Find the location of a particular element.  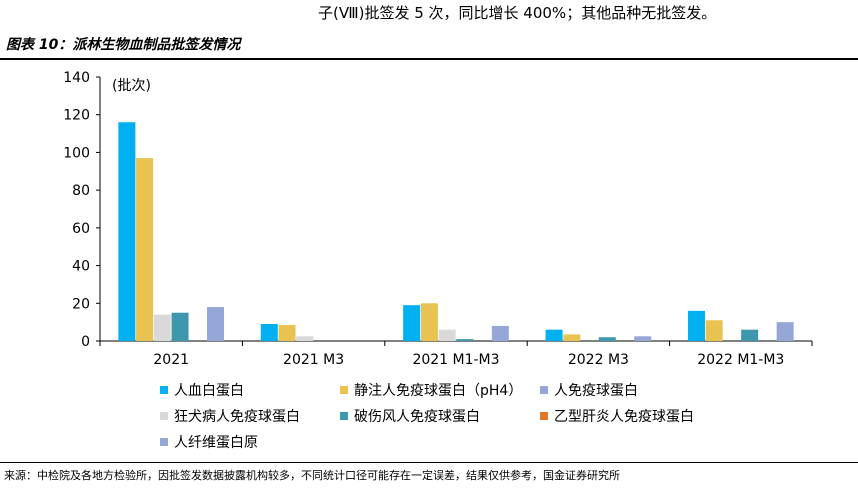

title-rule is located at coordinates (429, 59).